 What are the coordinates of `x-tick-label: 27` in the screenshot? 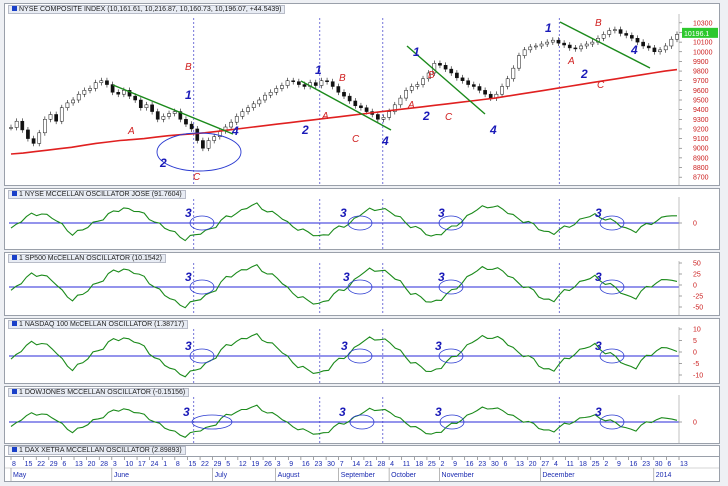 It's located at (545, 464).